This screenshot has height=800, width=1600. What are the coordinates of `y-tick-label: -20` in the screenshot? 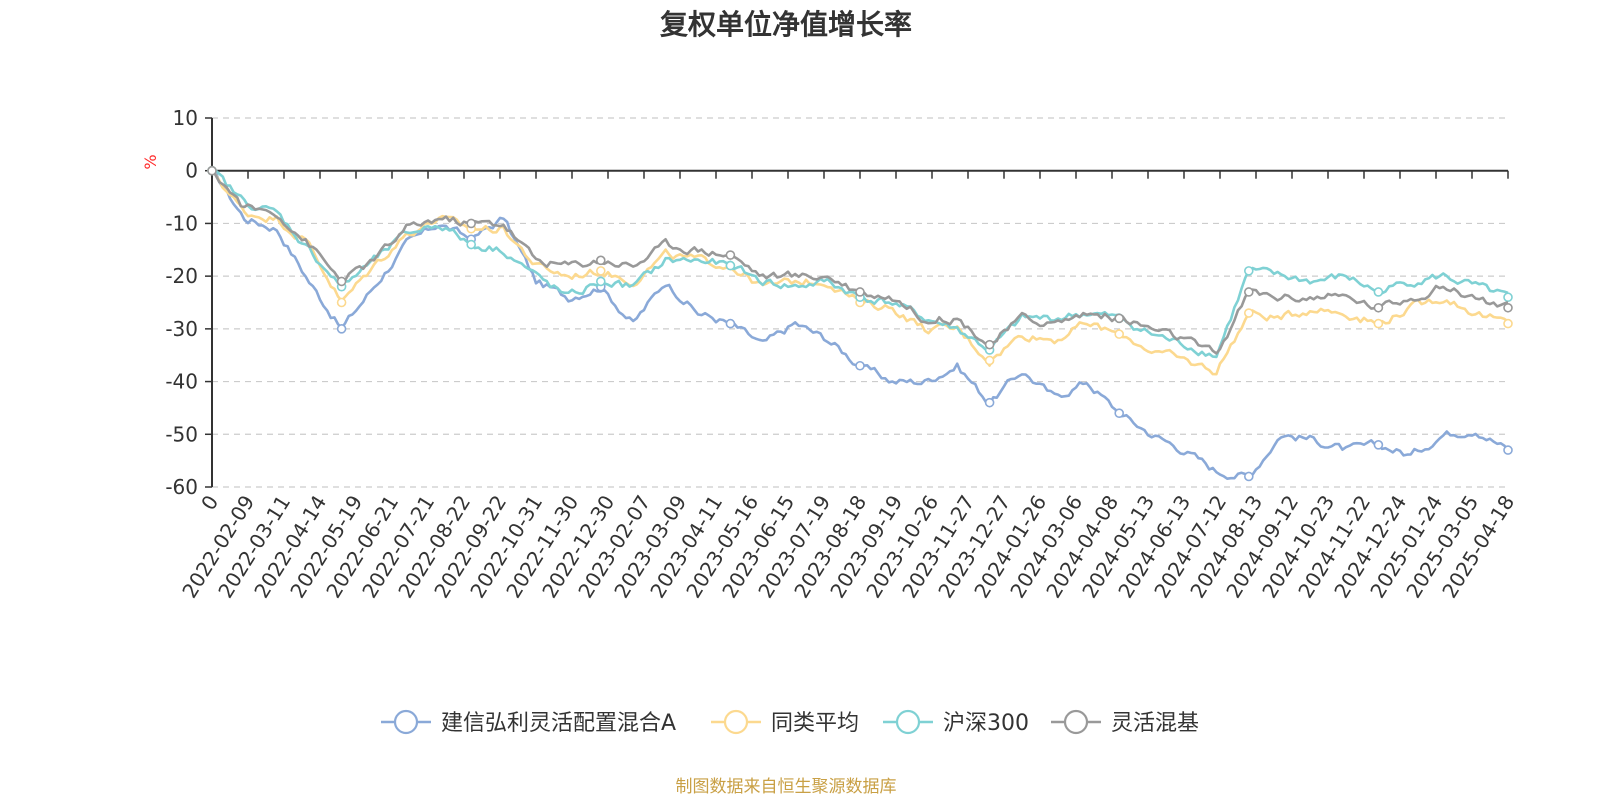 It's located at (181, 276).